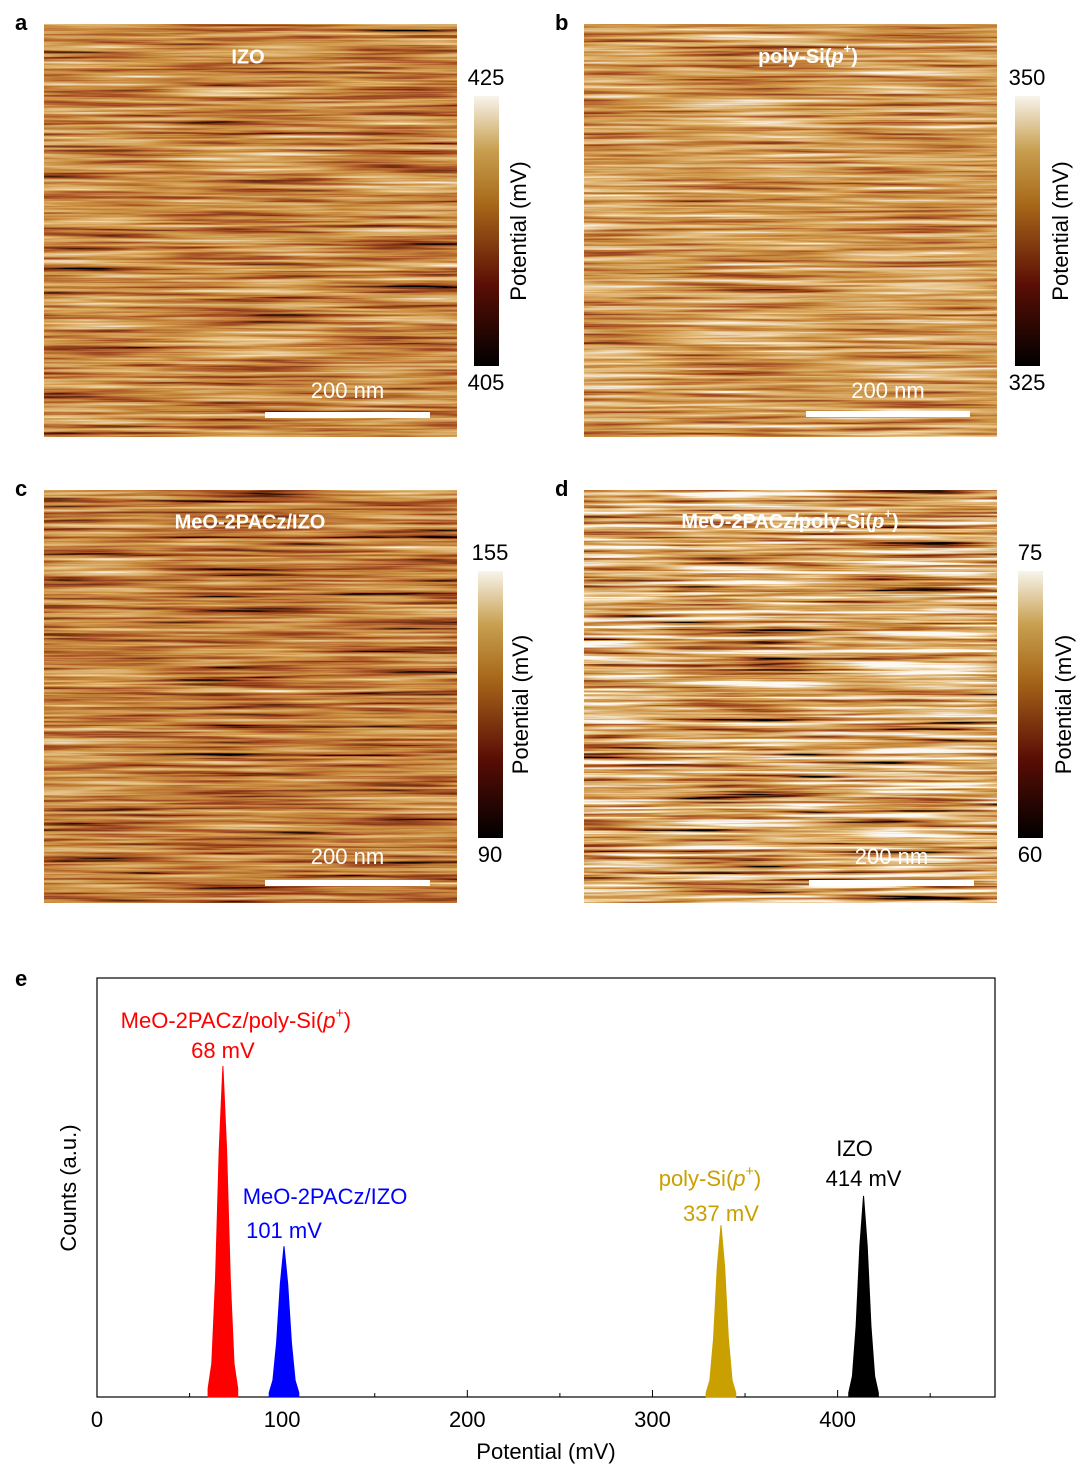  Describe the element at coordinates (561, 488) in the screenshot. I see `panel-letter: d` at that location.